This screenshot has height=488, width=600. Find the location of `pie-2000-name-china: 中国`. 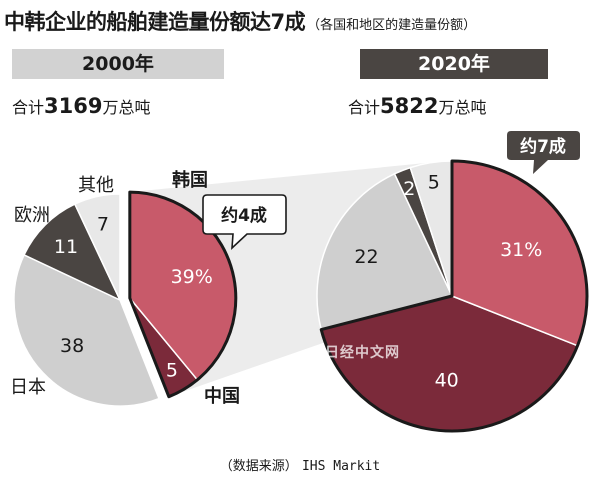

pie-2000-name-china: 中国 is located at coordinates (222, 396).